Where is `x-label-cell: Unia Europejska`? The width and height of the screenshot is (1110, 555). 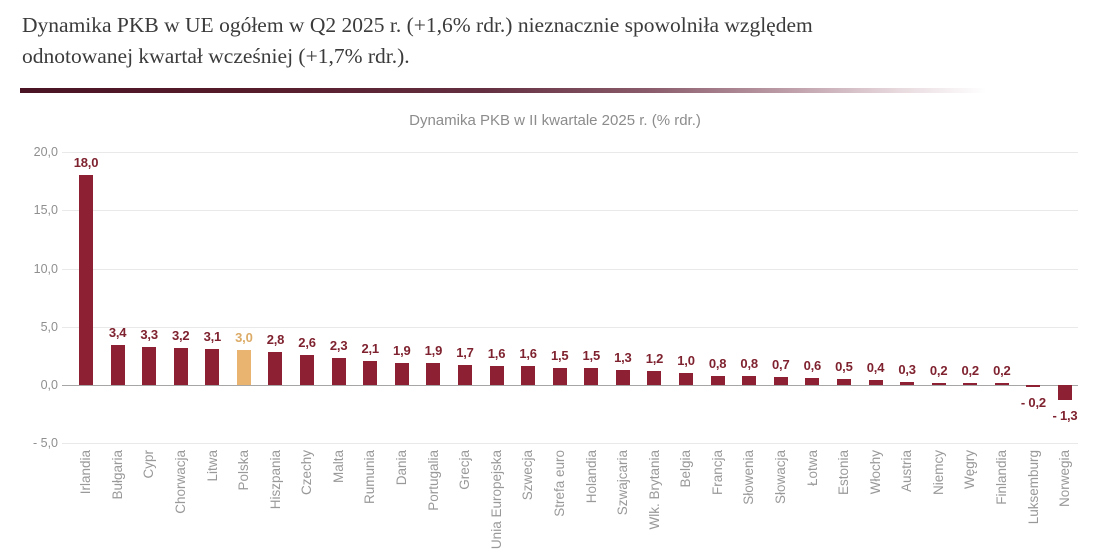 x-label-cell: Unia Europejska is located at coordinates (497, 502).